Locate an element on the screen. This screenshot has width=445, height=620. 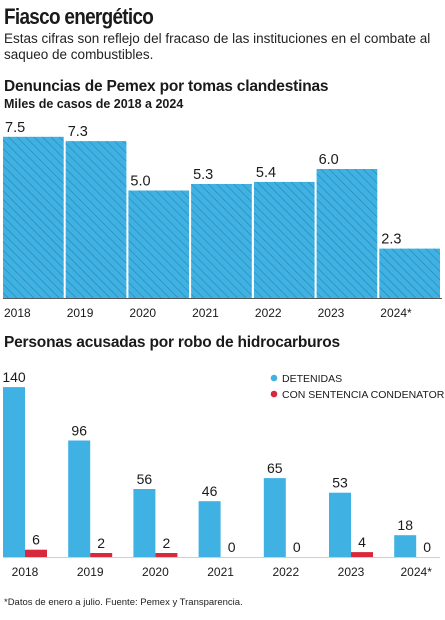
chart1-value-label: 6.0 is located at coordinates (329, 160).